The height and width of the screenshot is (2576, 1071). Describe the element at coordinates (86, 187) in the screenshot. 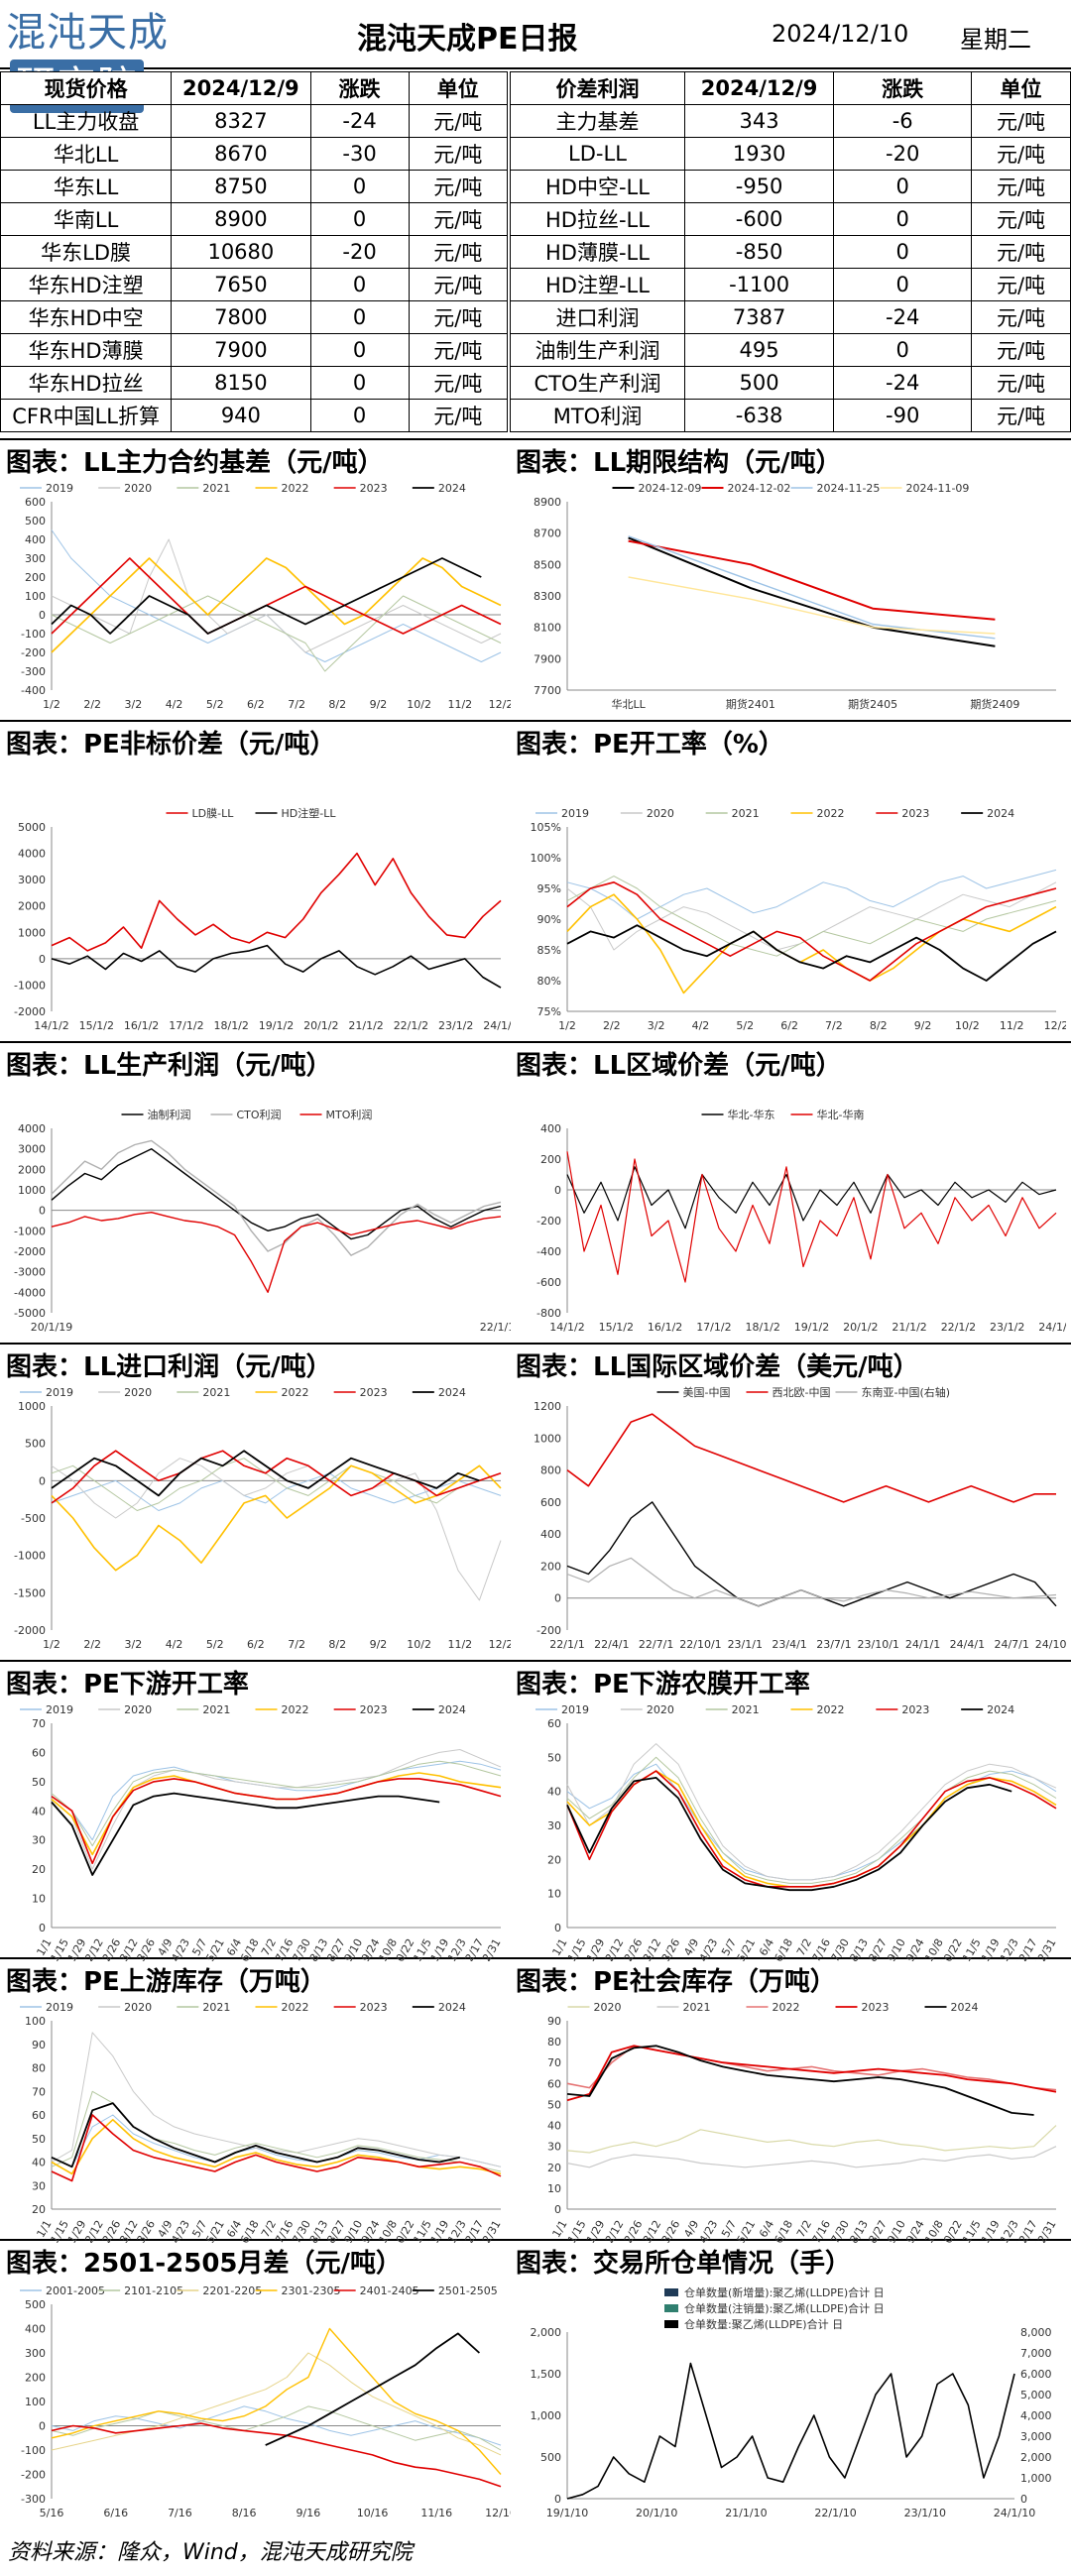

I see `table-cell: 华东LL` at that location.